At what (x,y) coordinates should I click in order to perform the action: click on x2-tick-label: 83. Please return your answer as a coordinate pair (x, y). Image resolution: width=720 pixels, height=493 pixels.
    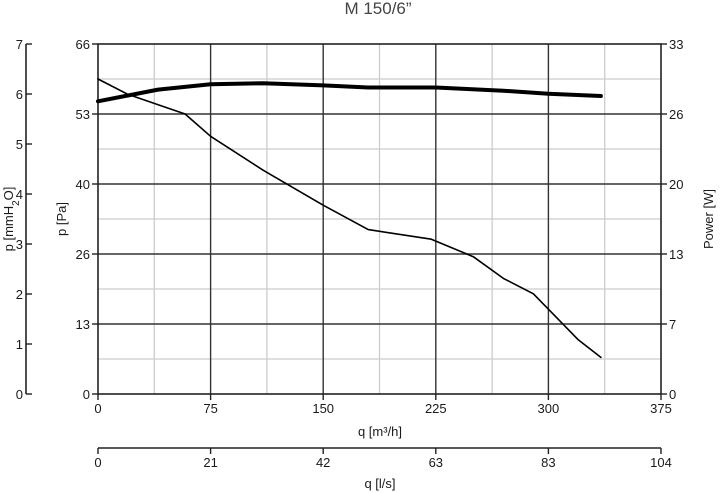
    Looking at the image, I should click on (548, 462).